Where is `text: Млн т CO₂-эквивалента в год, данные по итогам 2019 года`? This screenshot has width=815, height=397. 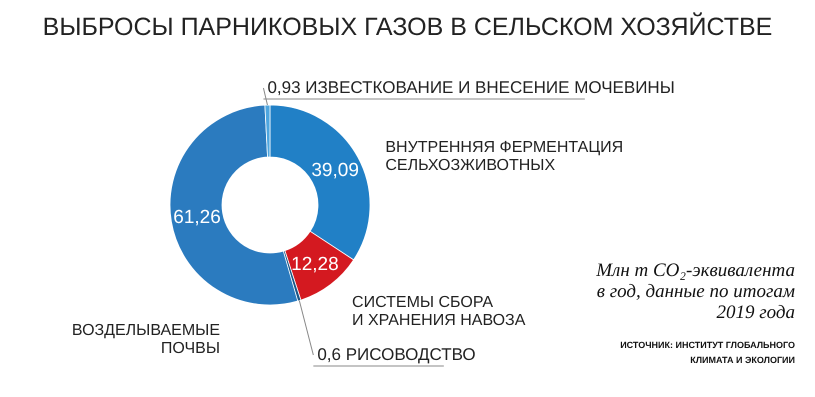
text: Млн т CO₂-эквивалента в год, данные по итогам 2019 года is located at coordinates (695, 291).